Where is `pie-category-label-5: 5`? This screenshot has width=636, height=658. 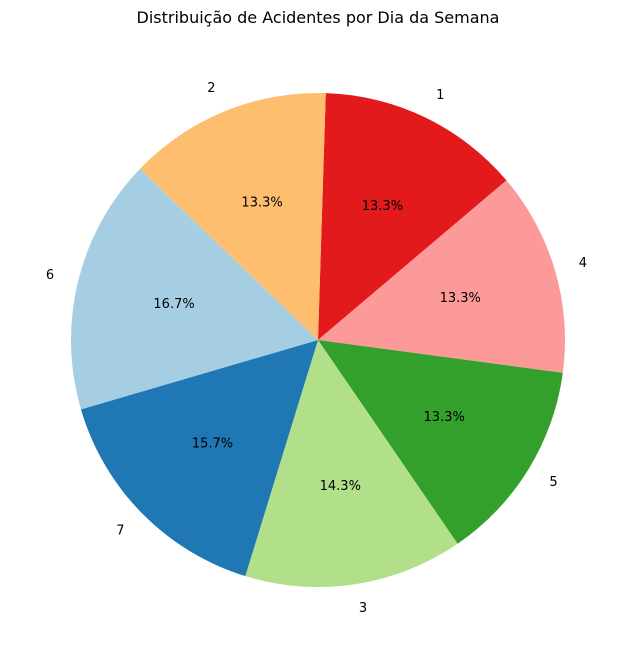
pie-category-label-5: 5 is located at coordinates (553, 482).